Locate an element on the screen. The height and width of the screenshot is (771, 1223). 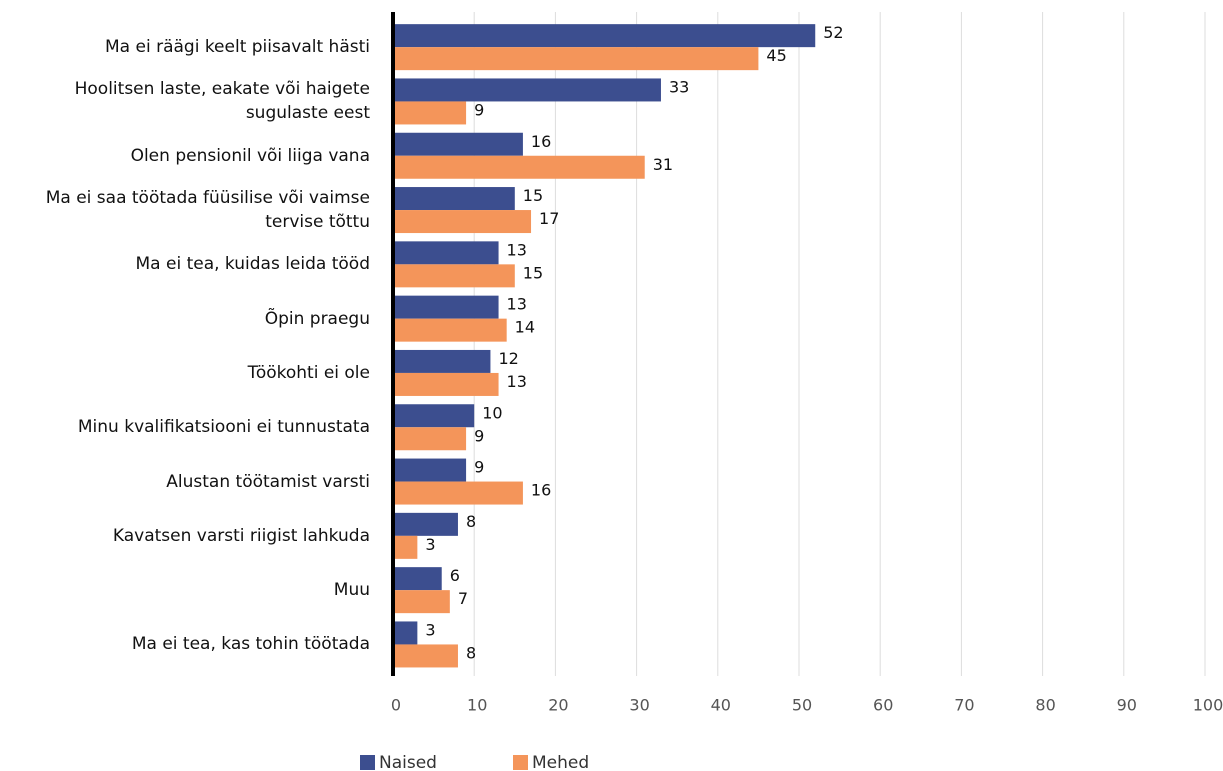
value-label: 17 is located at coordinates (549, 218).